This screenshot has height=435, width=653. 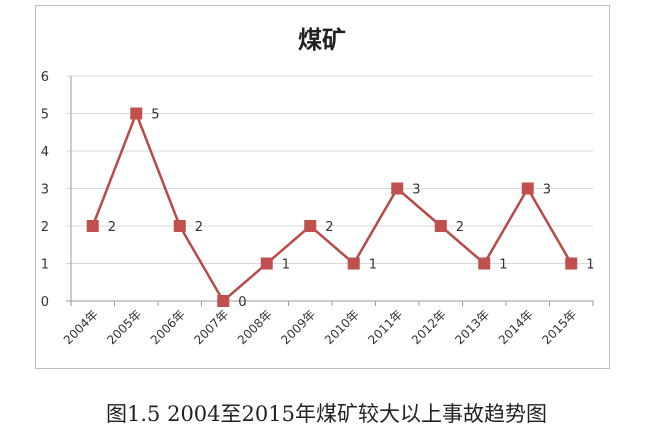 What do you see at coordinates (155, 115) in the screenshot?
I see `data-label: 5` at bounding box center [155, 115].